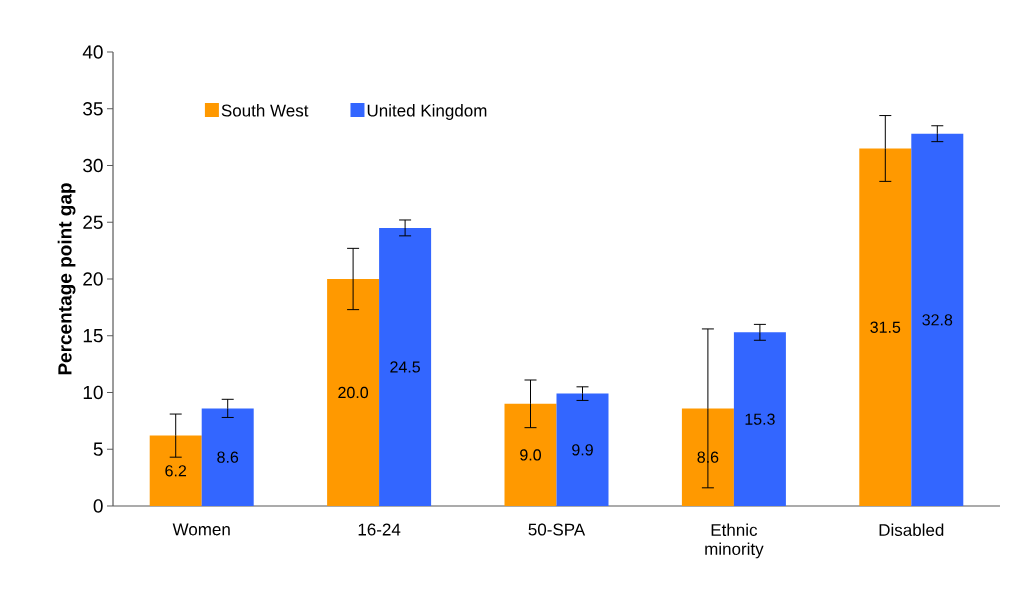  Describe the element at coordinates (93, 392) in the screenshot. I see `y-tick-label: 10` at that location.